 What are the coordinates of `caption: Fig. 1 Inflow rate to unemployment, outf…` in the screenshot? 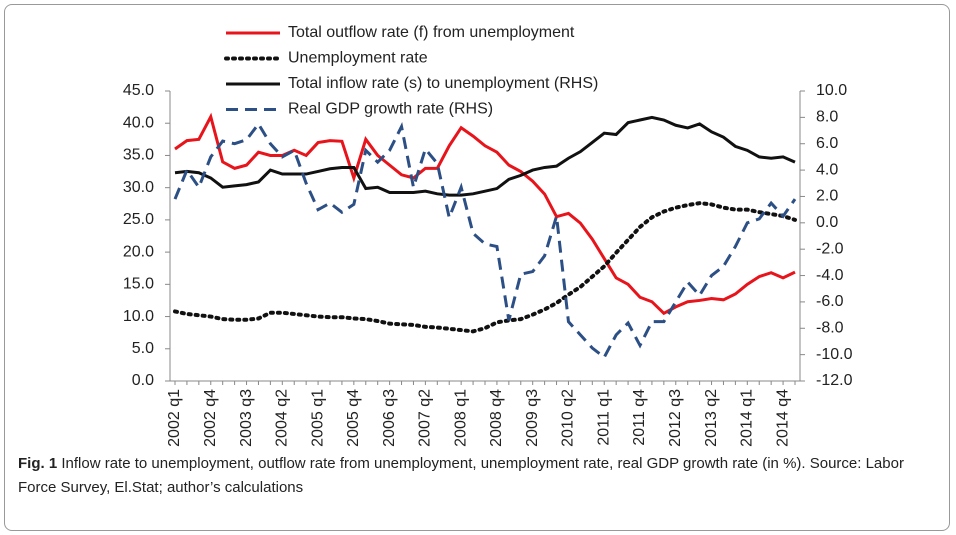 It's located at (468, 476).